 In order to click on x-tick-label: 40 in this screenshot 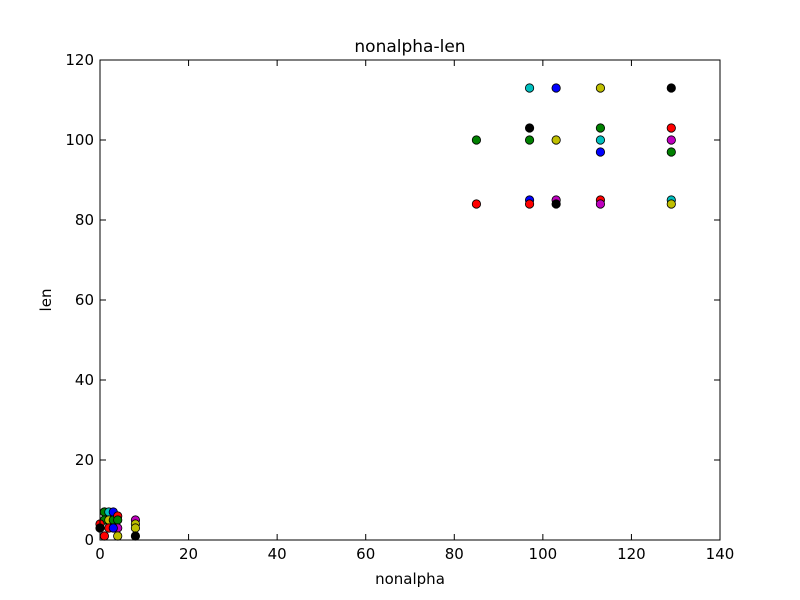, I will do `click(277, 554)`.